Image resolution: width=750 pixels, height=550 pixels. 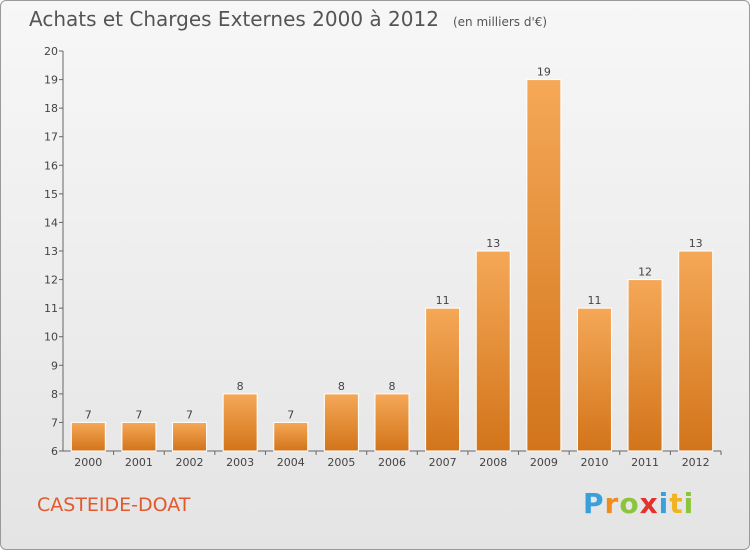 What do you see at coordinates (645, 272) in the screenshot?
I see `data-label: 12` at bounding box center [645, 272].